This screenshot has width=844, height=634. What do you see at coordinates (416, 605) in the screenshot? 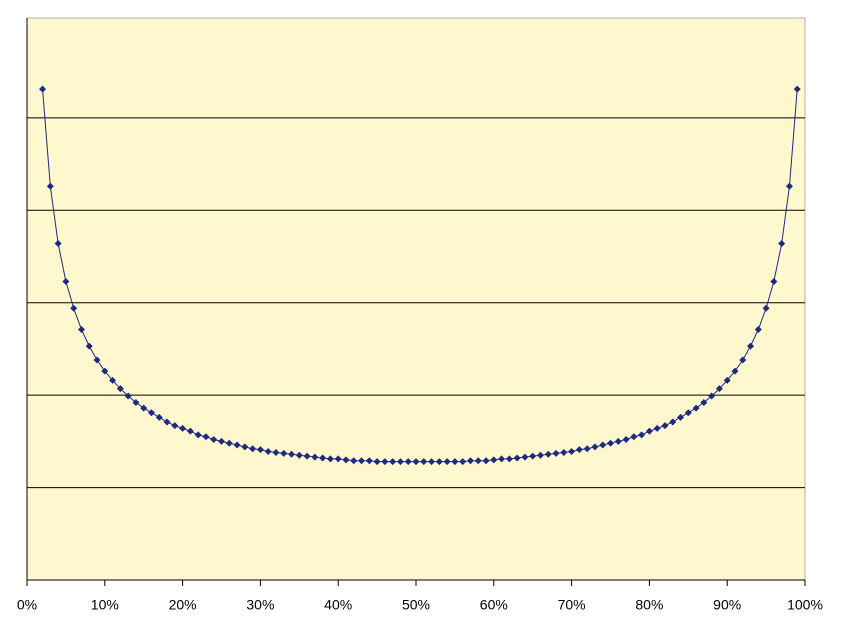
I see `x-tick-label: 50%` at bounding box center [416, 605].